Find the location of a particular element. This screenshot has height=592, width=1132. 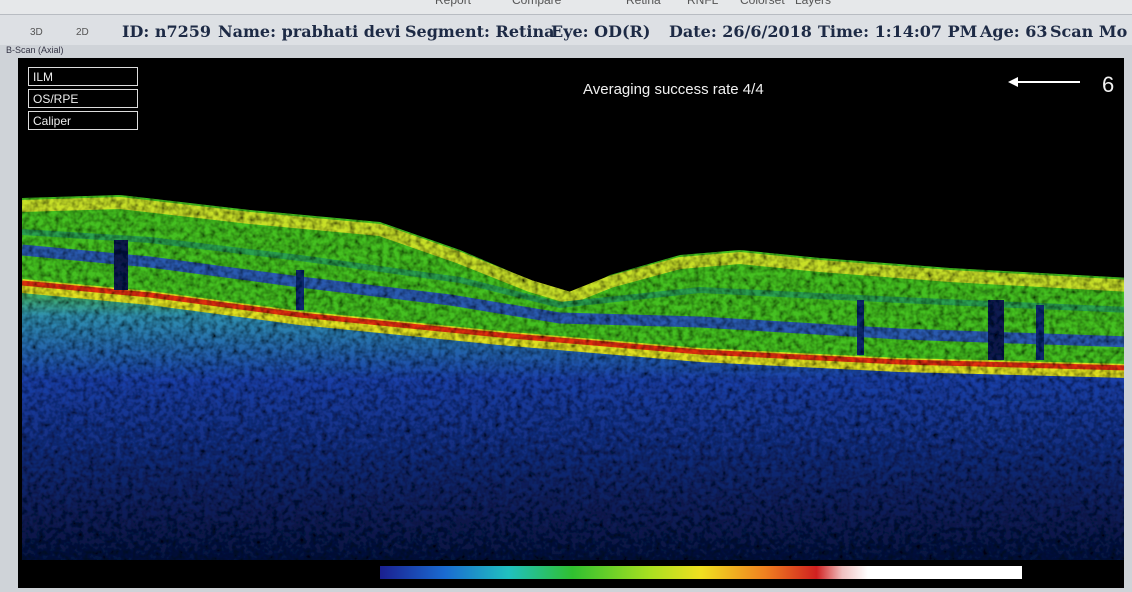

layer-button: OS/RPE is located at coordinates (83, 98).